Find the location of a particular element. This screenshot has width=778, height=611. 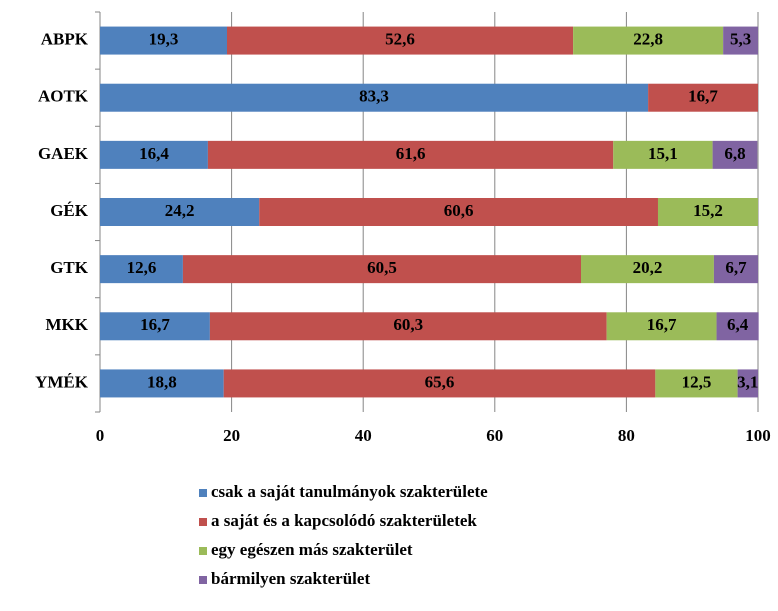

data-label: 6,7 is located at coordinates (736, 267).